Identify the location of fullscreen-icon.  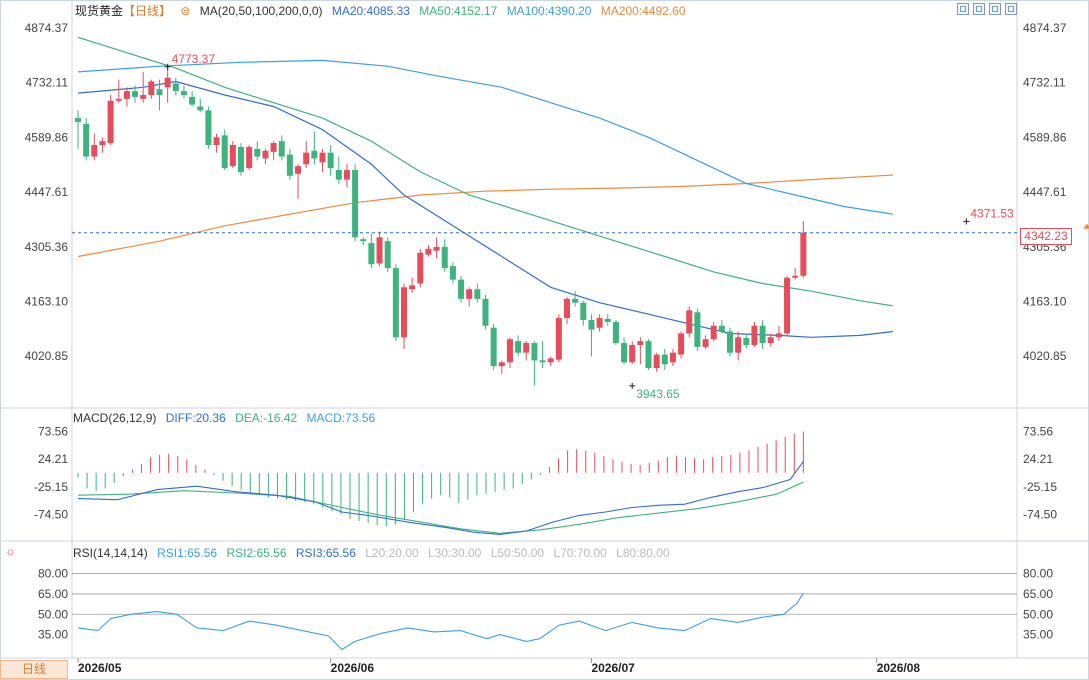
(1011, 9).